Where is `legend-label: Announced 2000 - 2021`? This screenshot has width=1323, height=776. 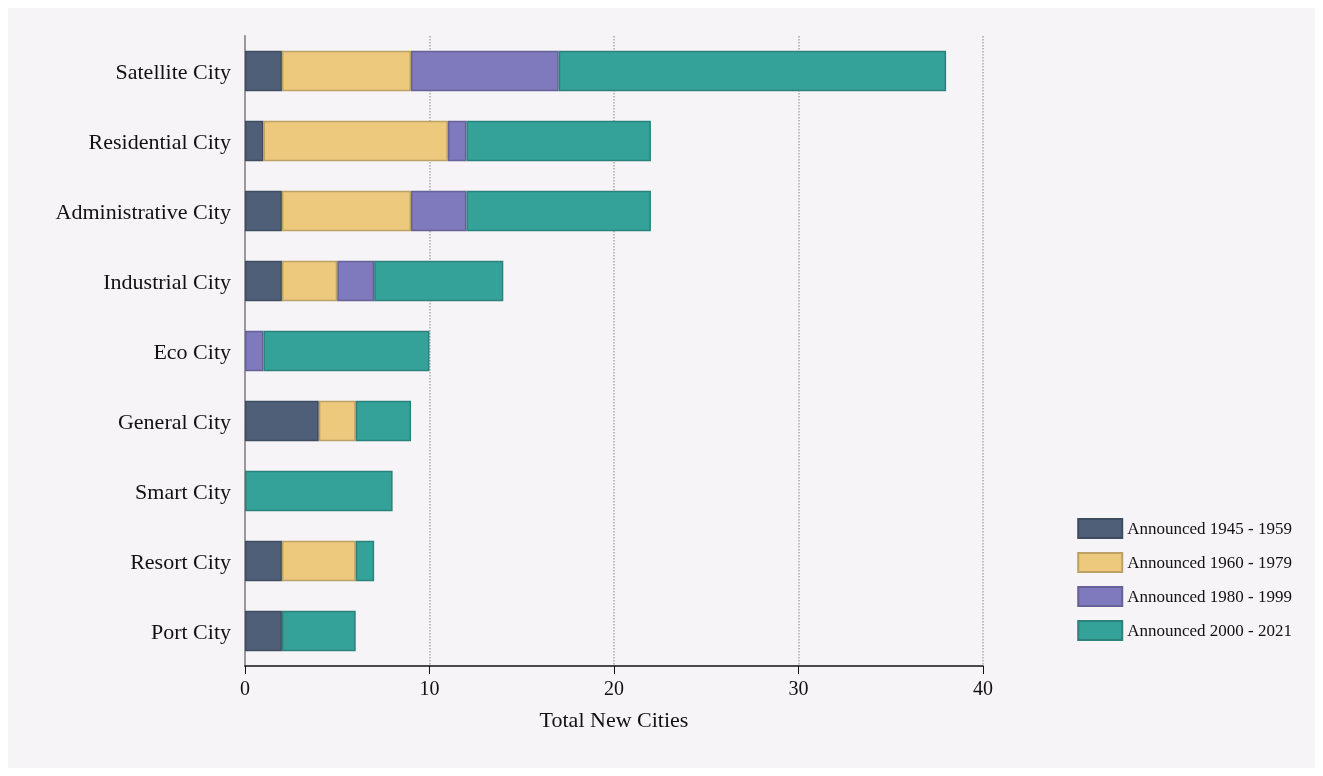
legend-label: Announced 2000 - 2021 is located at coordinates (1209, 630).